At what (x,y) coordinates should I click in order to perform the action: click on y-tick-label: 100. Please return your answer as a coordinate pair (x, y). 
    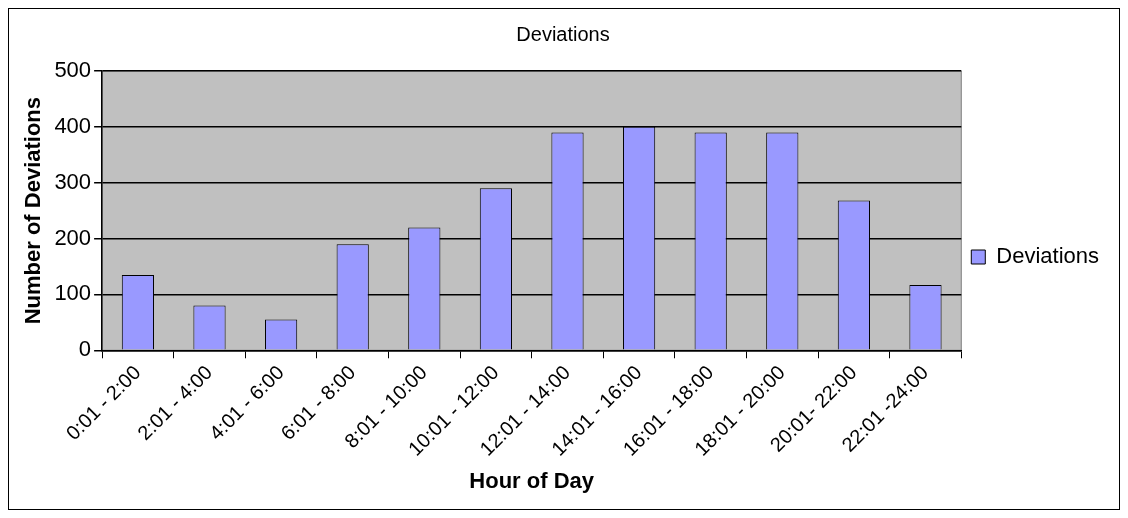
    Looking at the image, I should click on (73, 293).